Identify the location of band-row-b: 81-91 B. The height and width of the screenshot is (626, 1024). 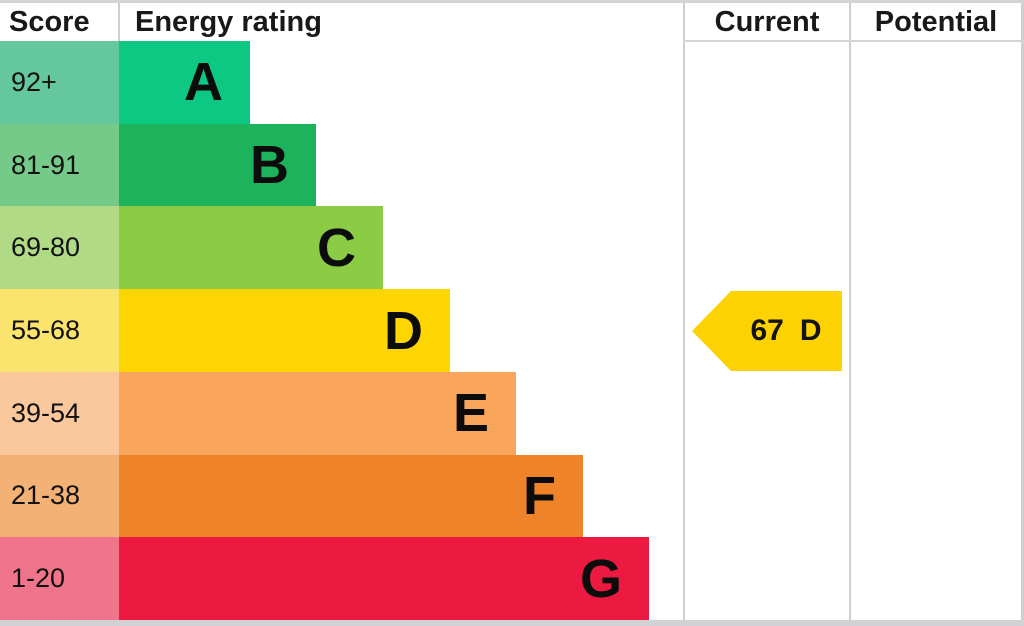
(341, 165).